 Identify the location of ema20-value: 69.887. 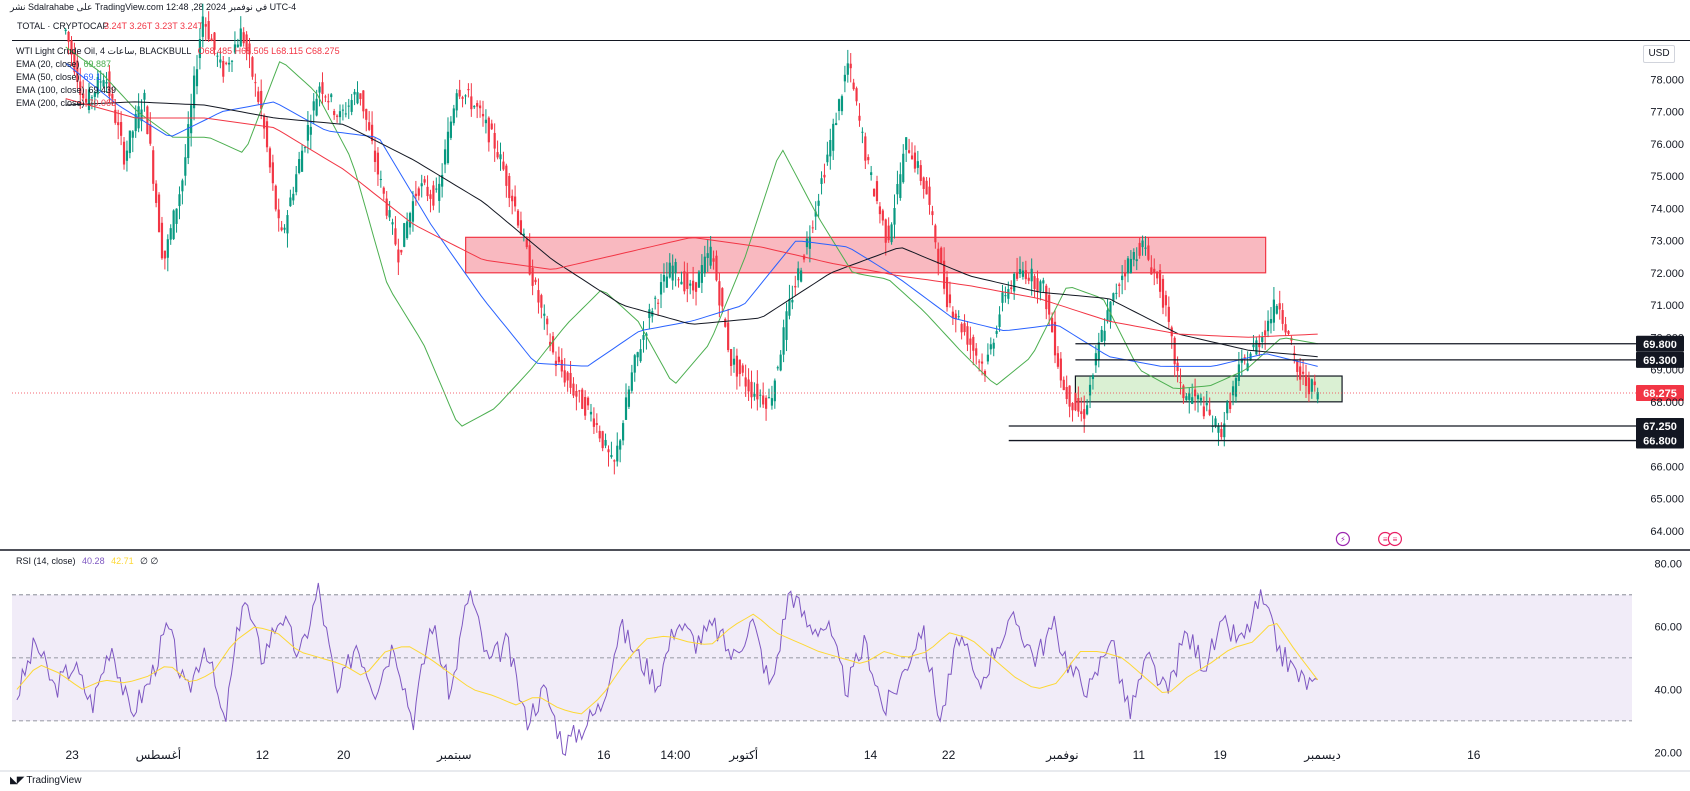
(97, 64).